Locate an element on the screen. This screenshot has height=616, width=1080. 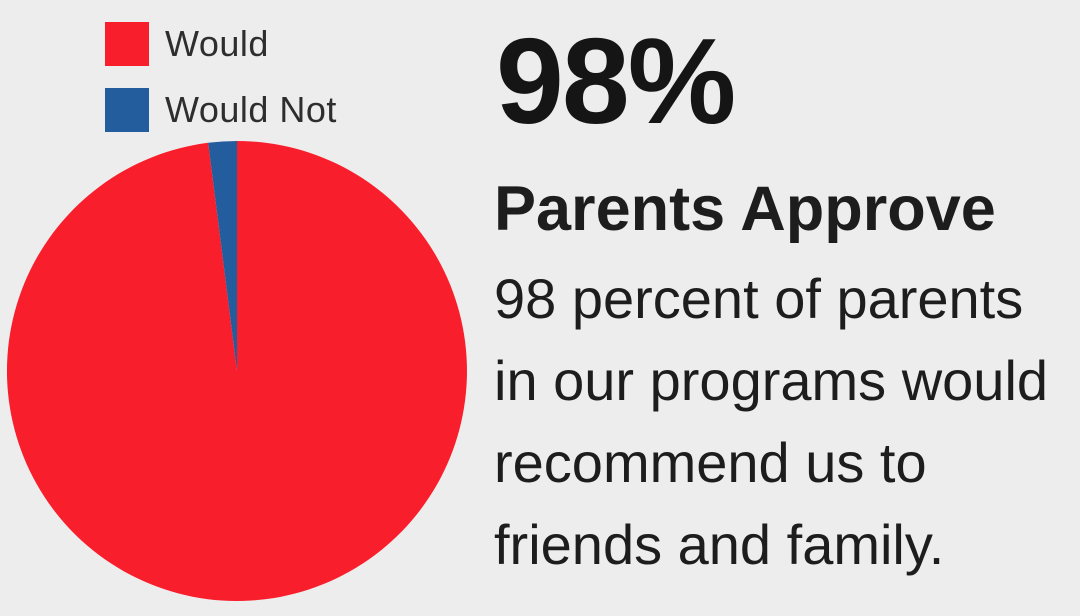
stat-description-line: recommend us to is located at coordinates (710, 462).